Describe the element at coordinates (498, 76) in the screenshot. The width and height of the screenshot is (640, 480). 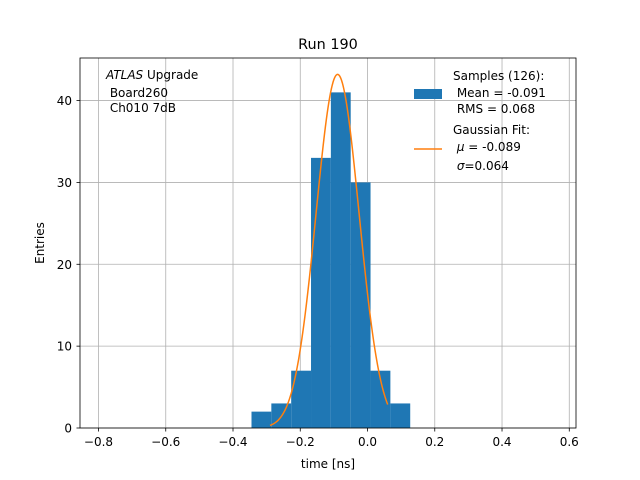
I see `legend-samples: Samples (126):` at that location.